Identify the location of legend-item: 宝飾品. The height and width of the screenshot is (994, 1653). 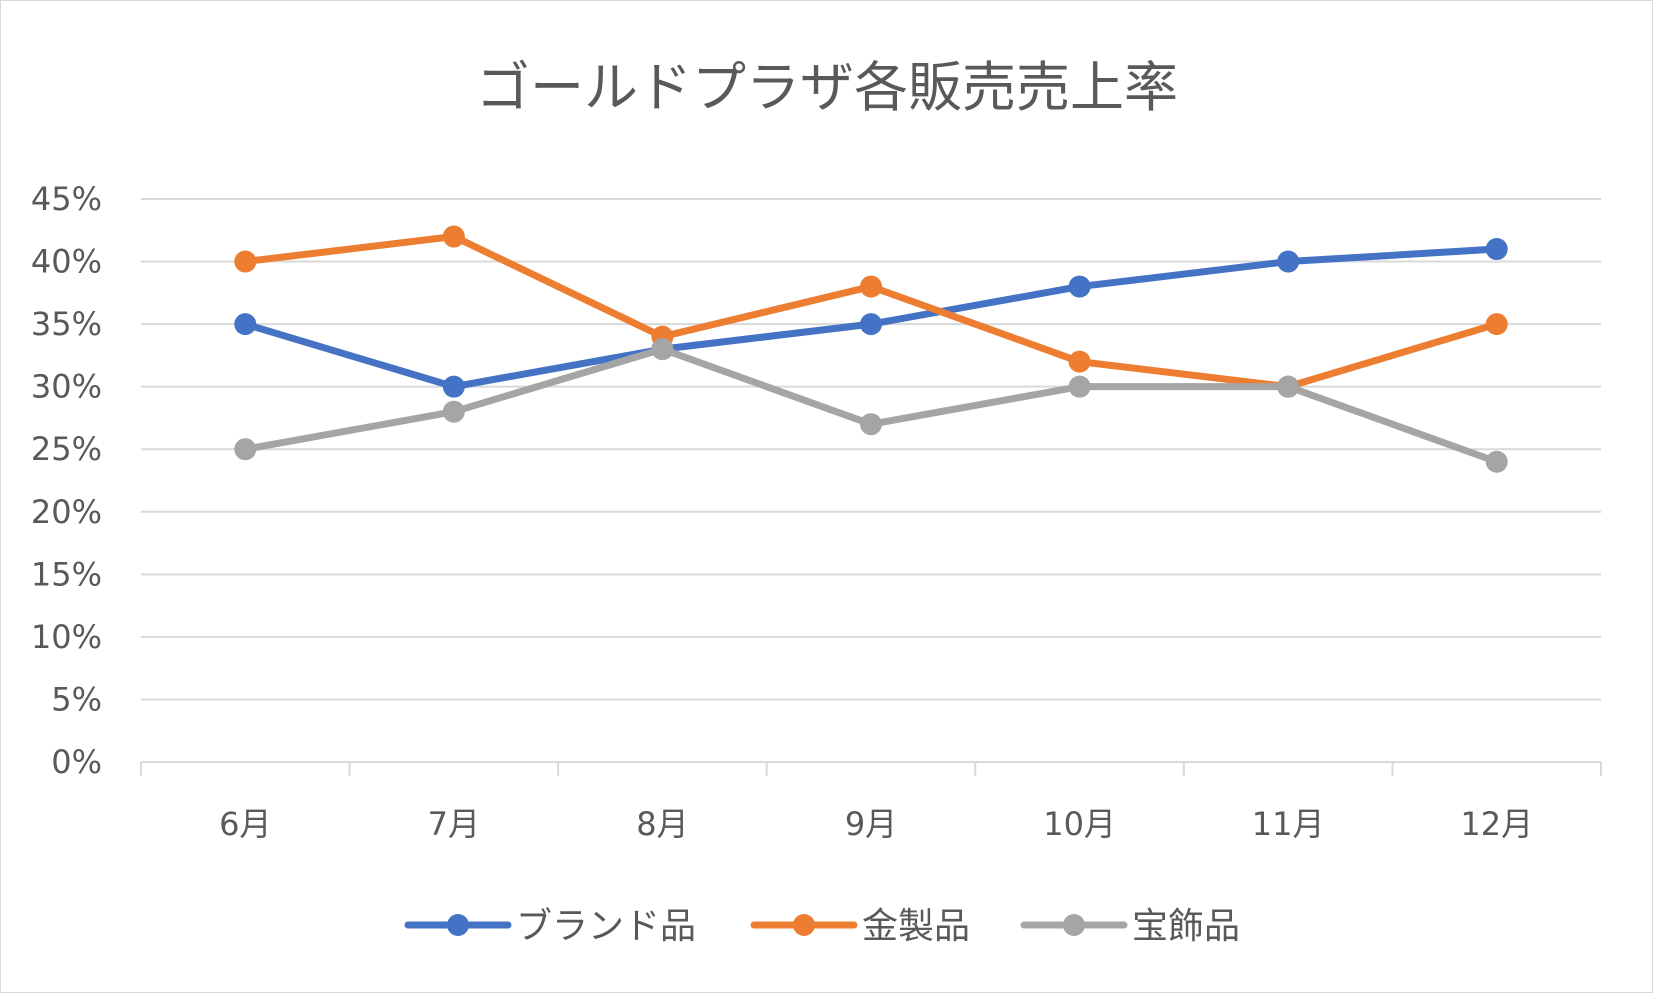
(1130, 926).